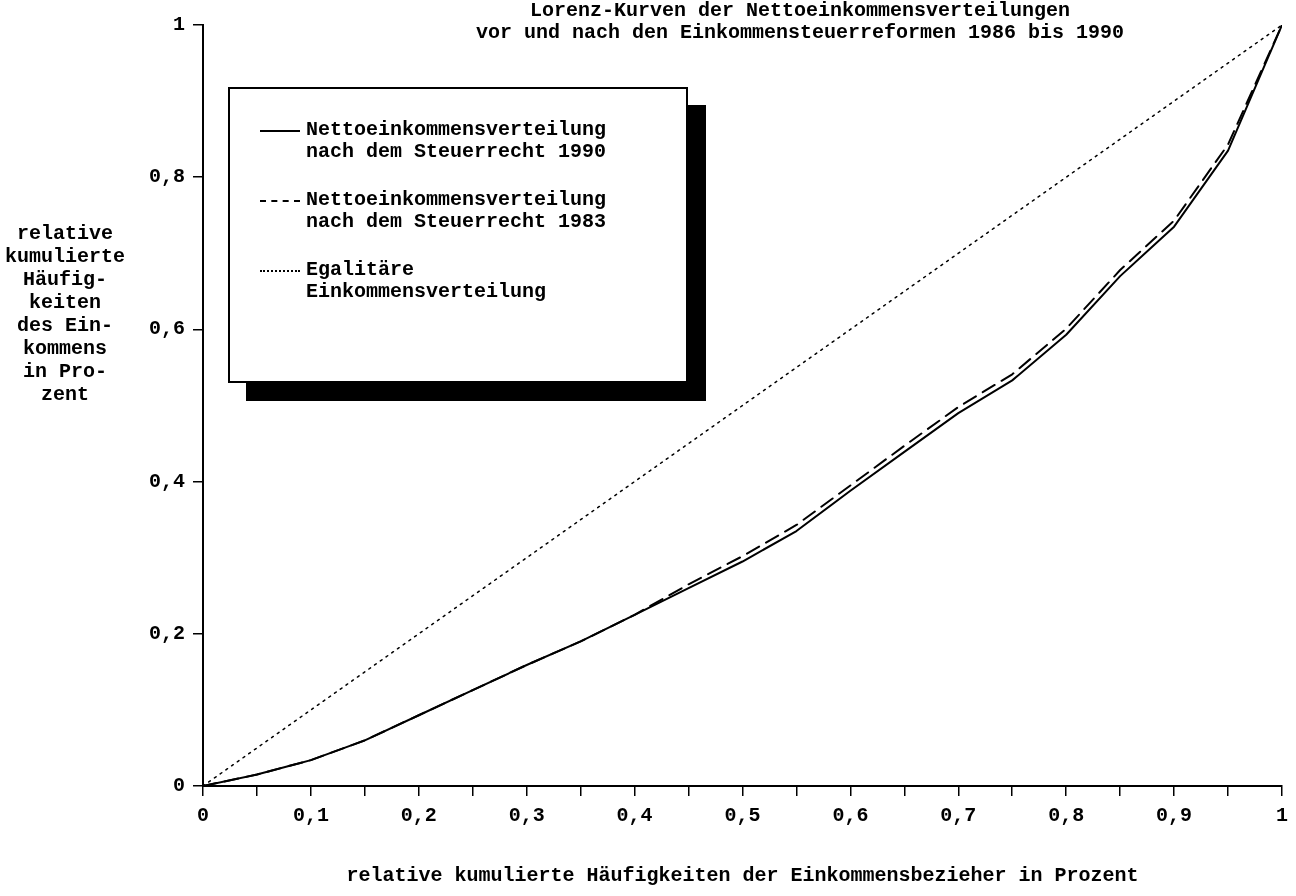 Image resolution: width=1296 pixels, height=896 pixels. I want to click on chart-title: Lorenz-Kurven der Nettoeinkommensverteilungen vor und nach den Einkommensteuerreformen 1986 bis 1990, so click(800, 22).